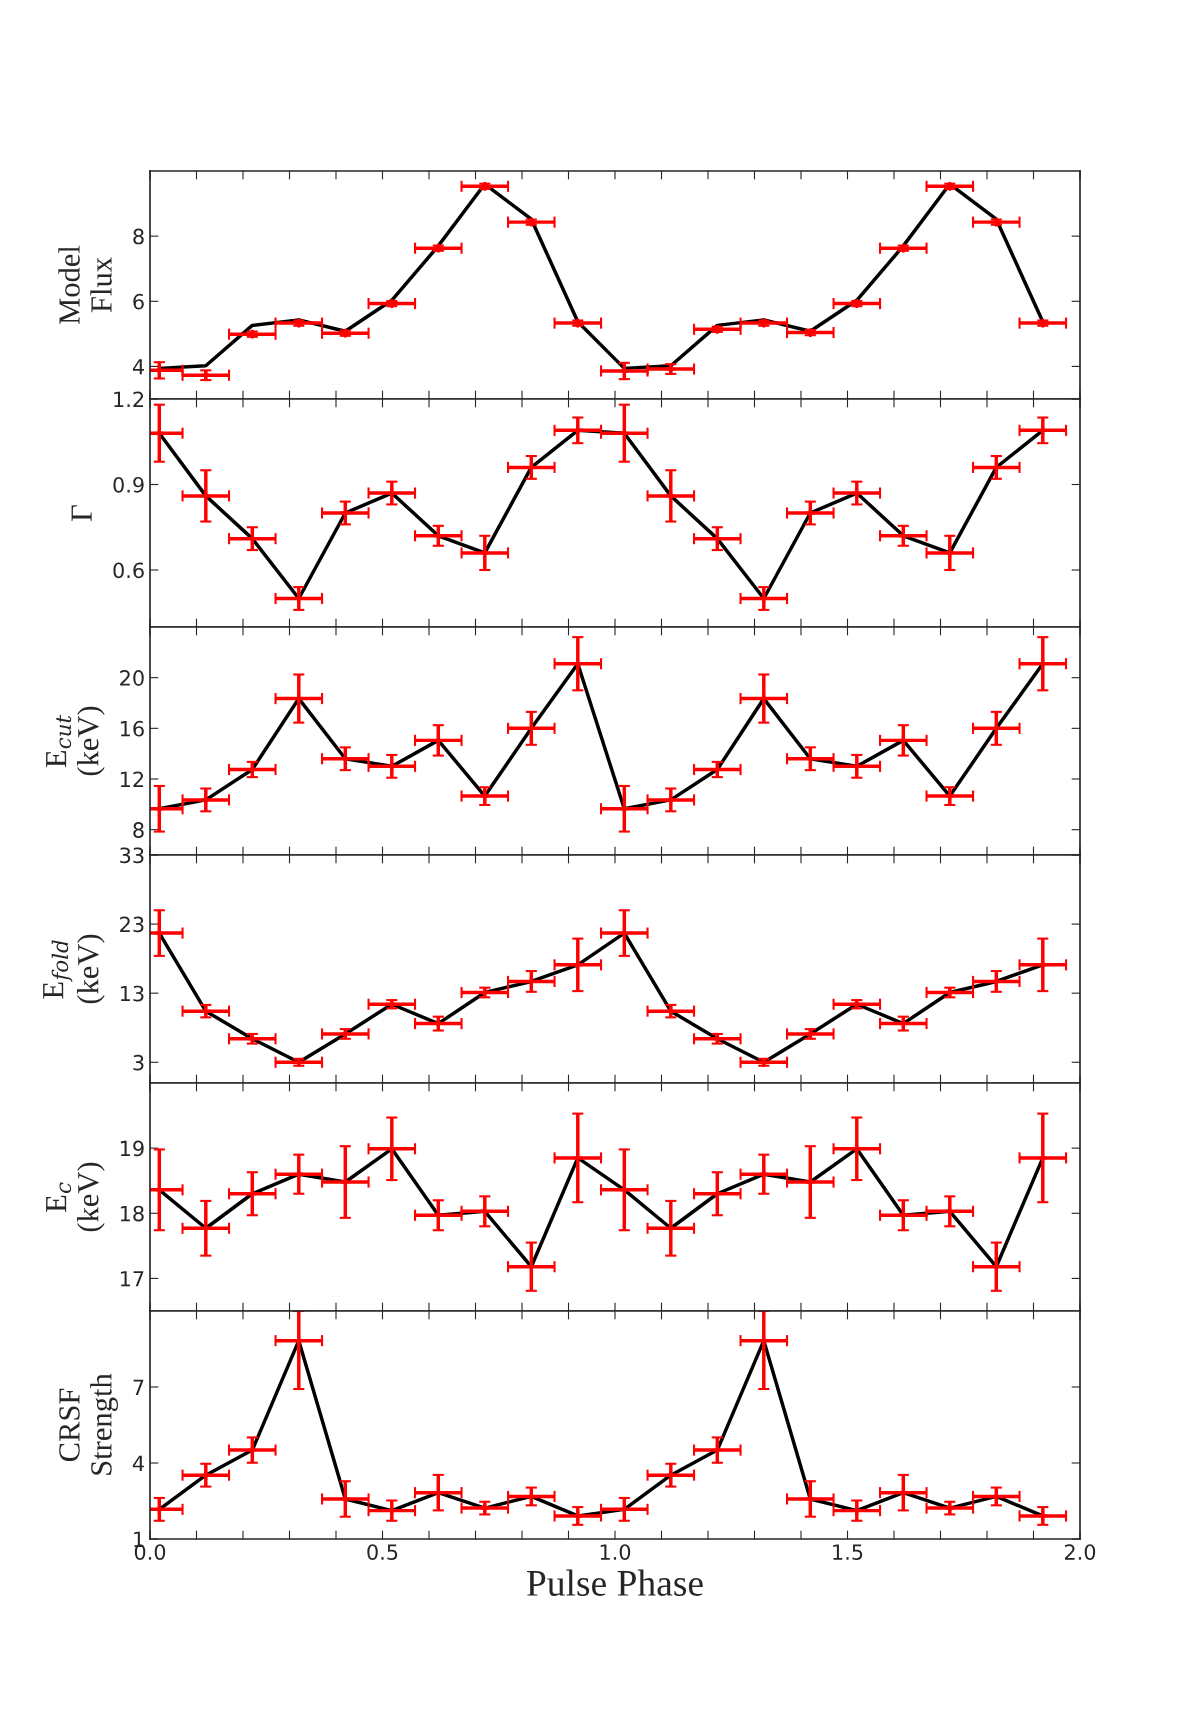 This screenshot has width=1200, height=1710. What do you see at coordinates (129, 399) in the screenshot?
I see `y-tick-label: 1.2` at bounding box center [129, 399].